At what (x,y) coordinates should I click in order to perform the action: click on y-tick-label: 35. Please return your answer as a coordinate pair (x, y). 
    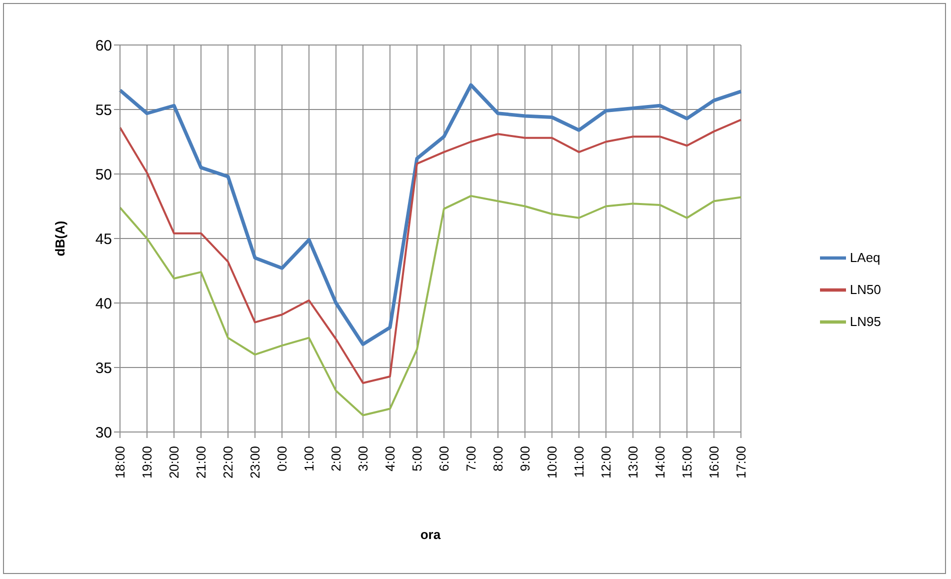
    Looking at the image, I should click on (103, 368).